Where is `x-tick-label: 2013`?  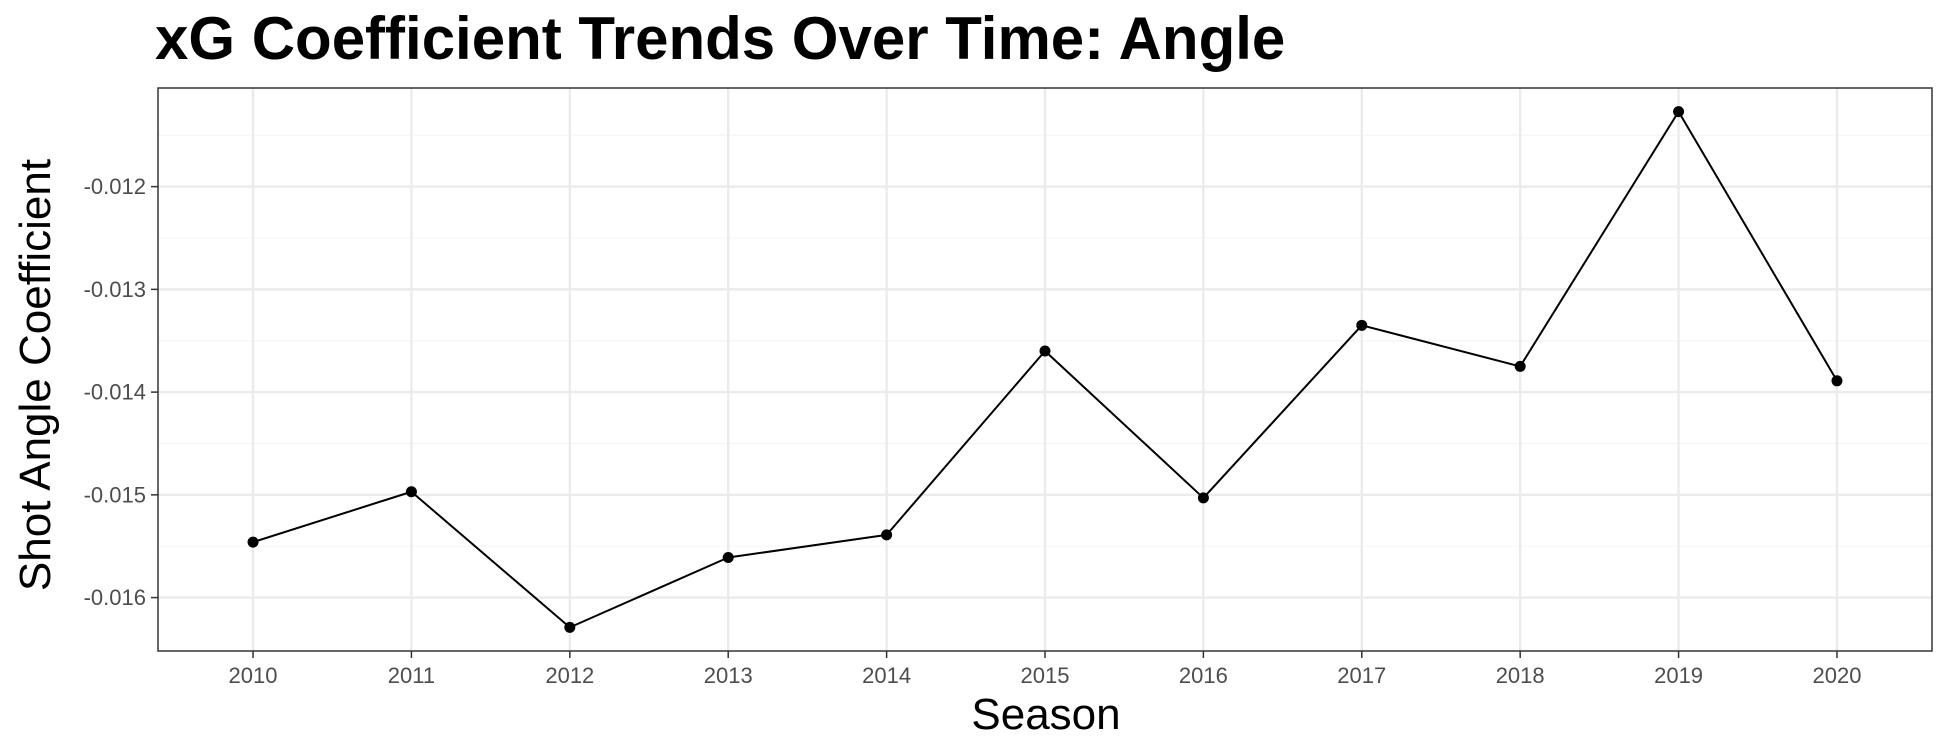 x-tick-label: 2013 is located at coordinates (728, 675).